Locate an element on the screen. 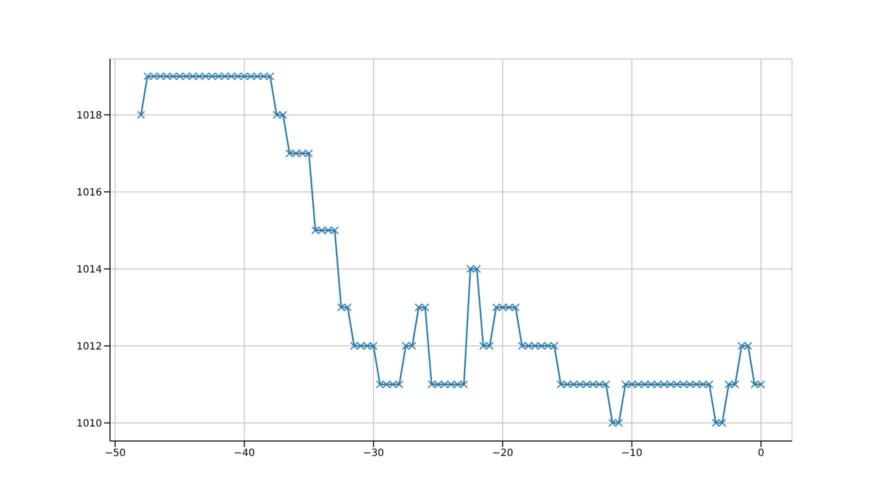 The width and height of the screenshot is (880, 495). y-tick-label: 1010 is located at coordinates (89, 424).